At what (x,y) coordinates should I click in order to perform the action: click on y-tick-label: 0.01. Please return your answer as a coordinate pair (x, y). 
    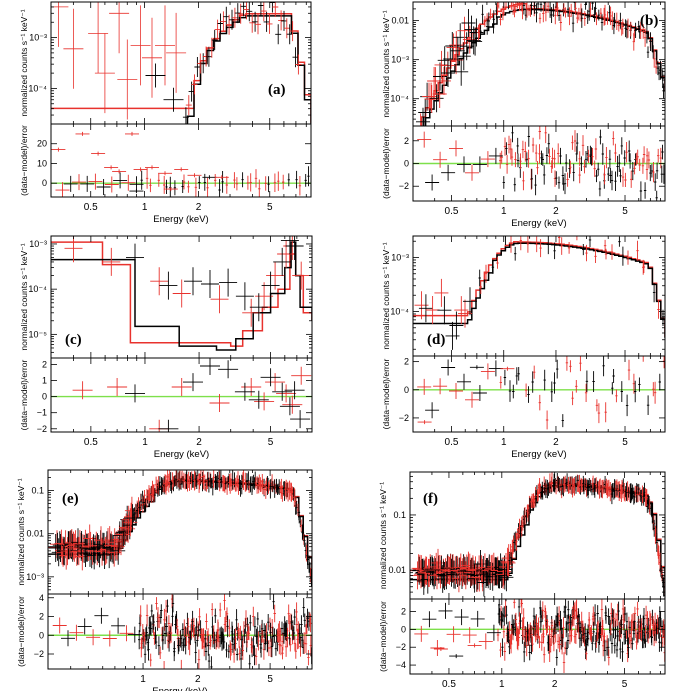
    Looking at the image, I should click on (35, 534).